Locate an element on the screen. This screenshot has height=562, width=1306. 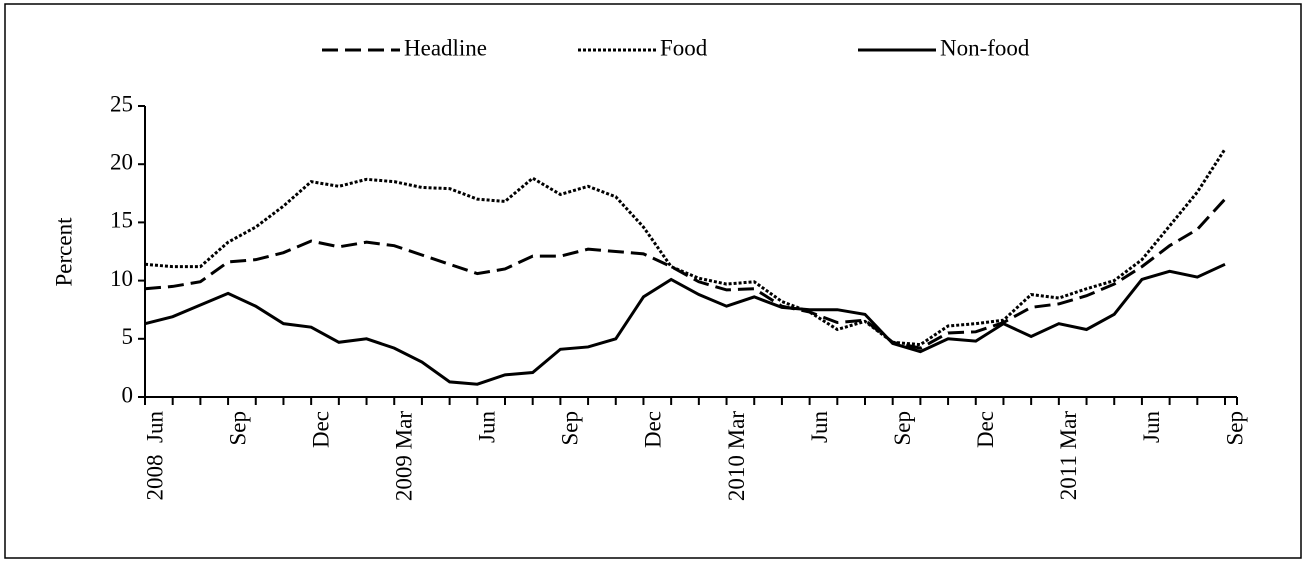
y-tick-label: 0 is located at coordinates (128, 394).